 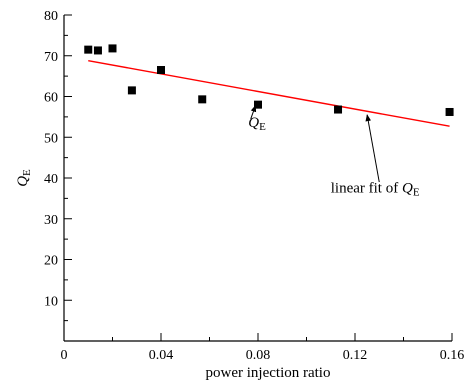 I want to click on x-tick-label: 0.12, so click(x=355, y=355).